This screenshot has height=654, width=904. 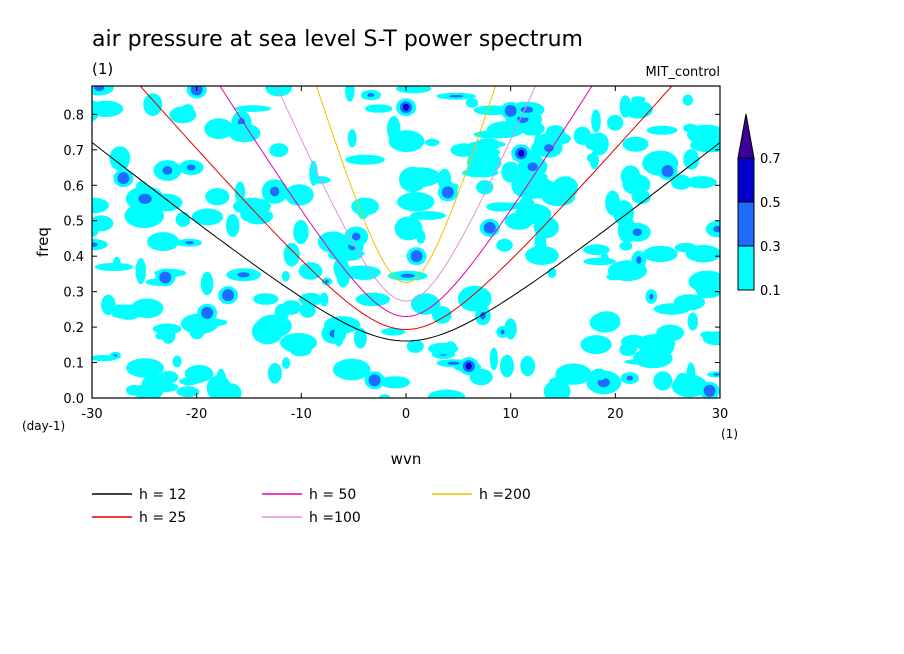 What do you see at coordinates (510, 414) in the screenshot?
I see `x-tick-label: 10` at bounding box center [510, 414].